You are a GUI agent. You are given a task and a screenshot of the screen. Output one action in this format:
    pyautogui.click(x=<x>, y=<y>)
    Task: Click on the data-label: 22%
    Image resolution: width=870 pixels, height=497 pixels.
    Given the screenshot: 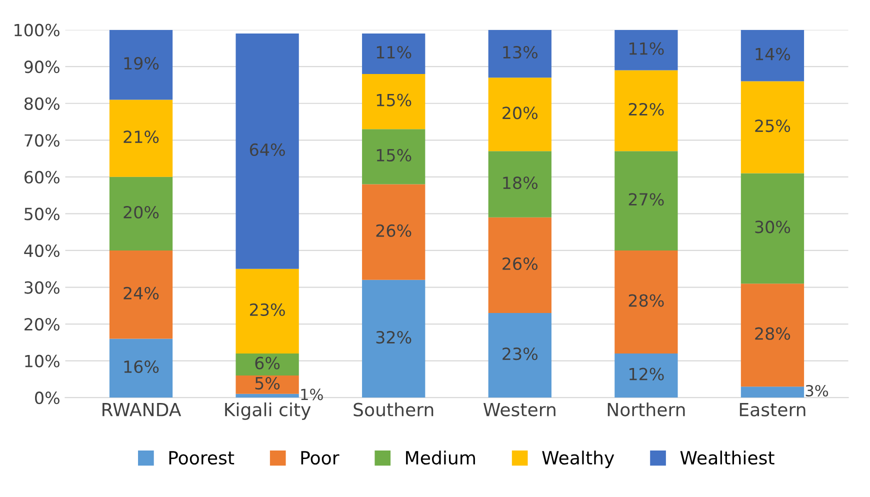 What is the action you would take?
    pyautogui.click(x=646, y=109)
    